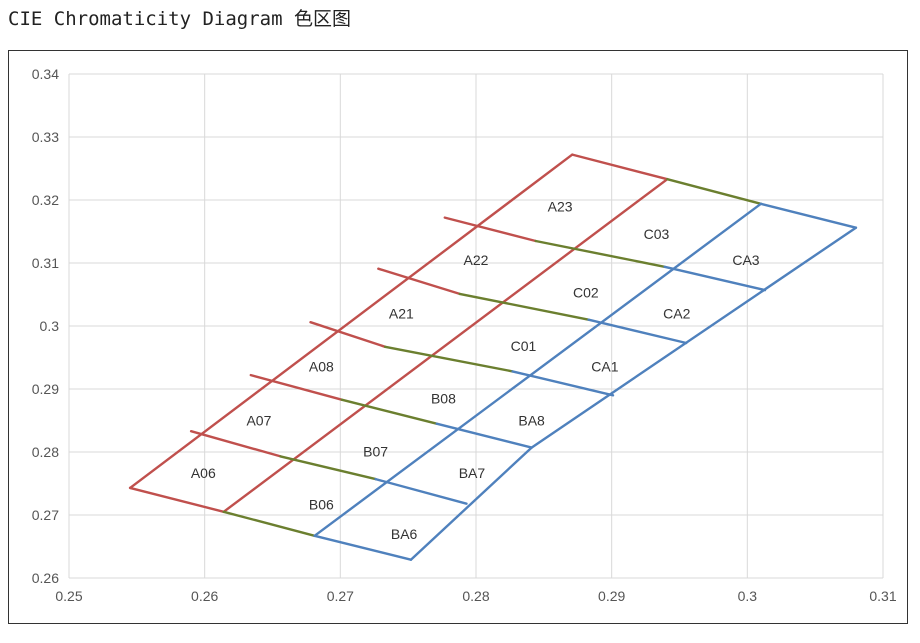  Describe the element at coordinates (258, 421) in the screenshot. I see `region-label-a07: A07` at that location.